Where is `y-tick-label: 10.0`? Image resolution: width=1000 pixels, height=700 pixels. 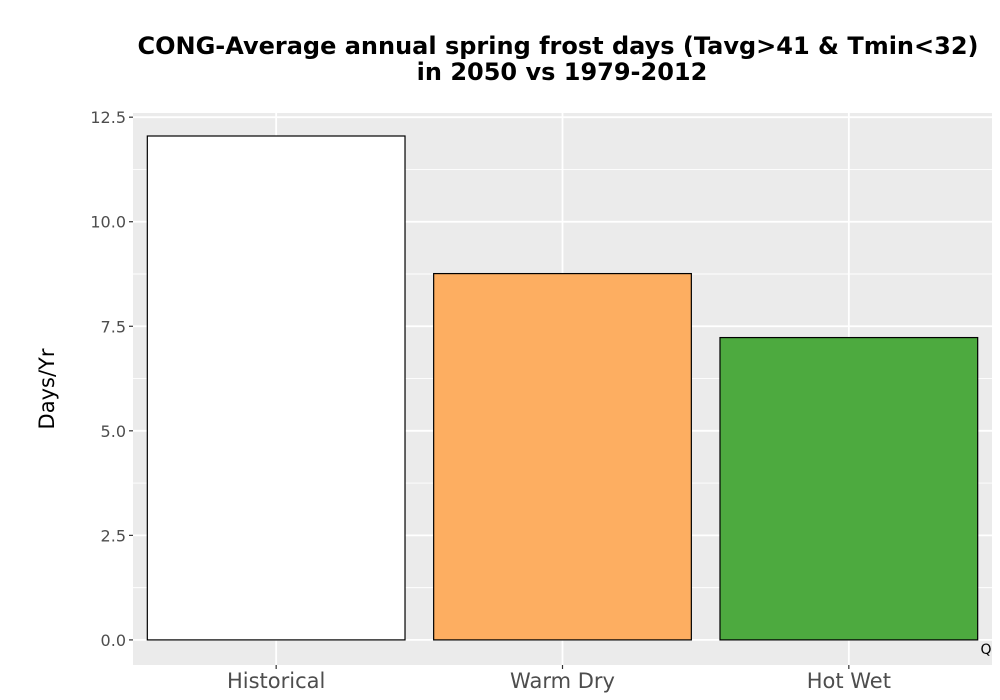 y-tick-label: 10.0 is located at coordinates (108, 222).